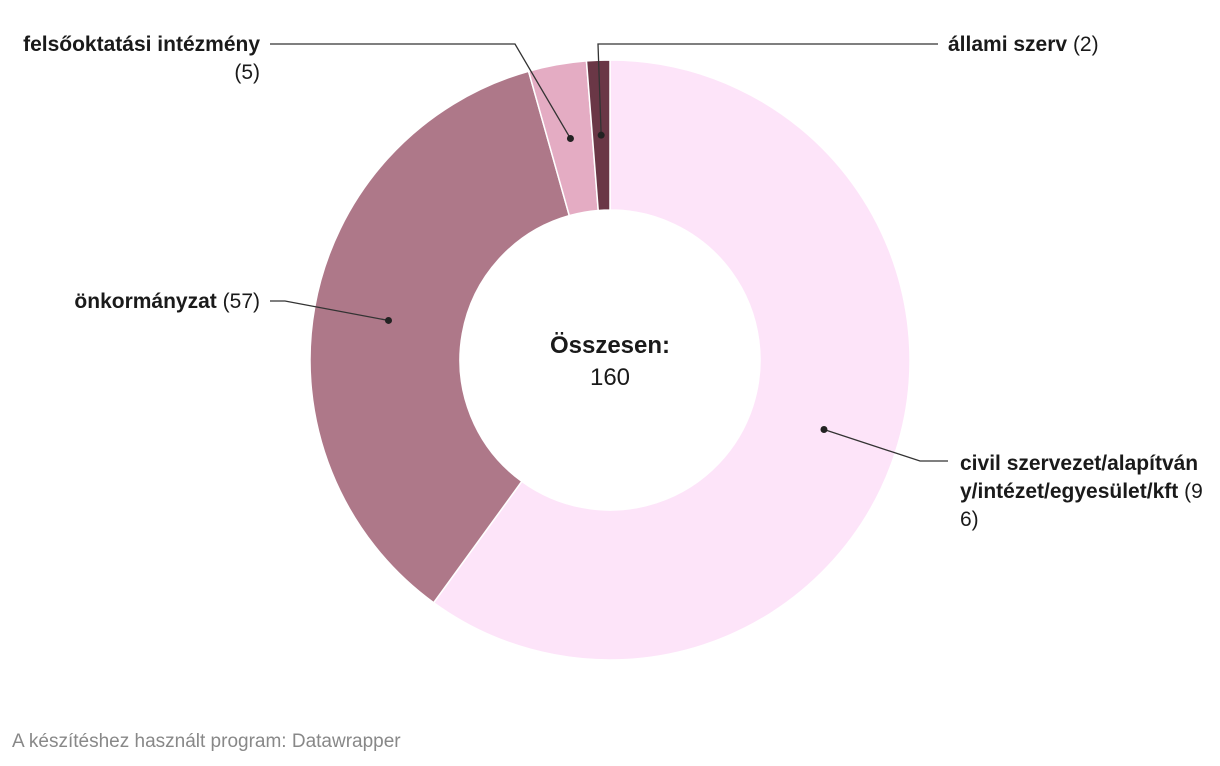 Image resolution: width=1220 pixels, height=766 pixels. What do you see at coordinates (1008, 44) in the screenshot?
I see `slice-label-allami-name: állami szerv` at bounding box center [1008, 44].